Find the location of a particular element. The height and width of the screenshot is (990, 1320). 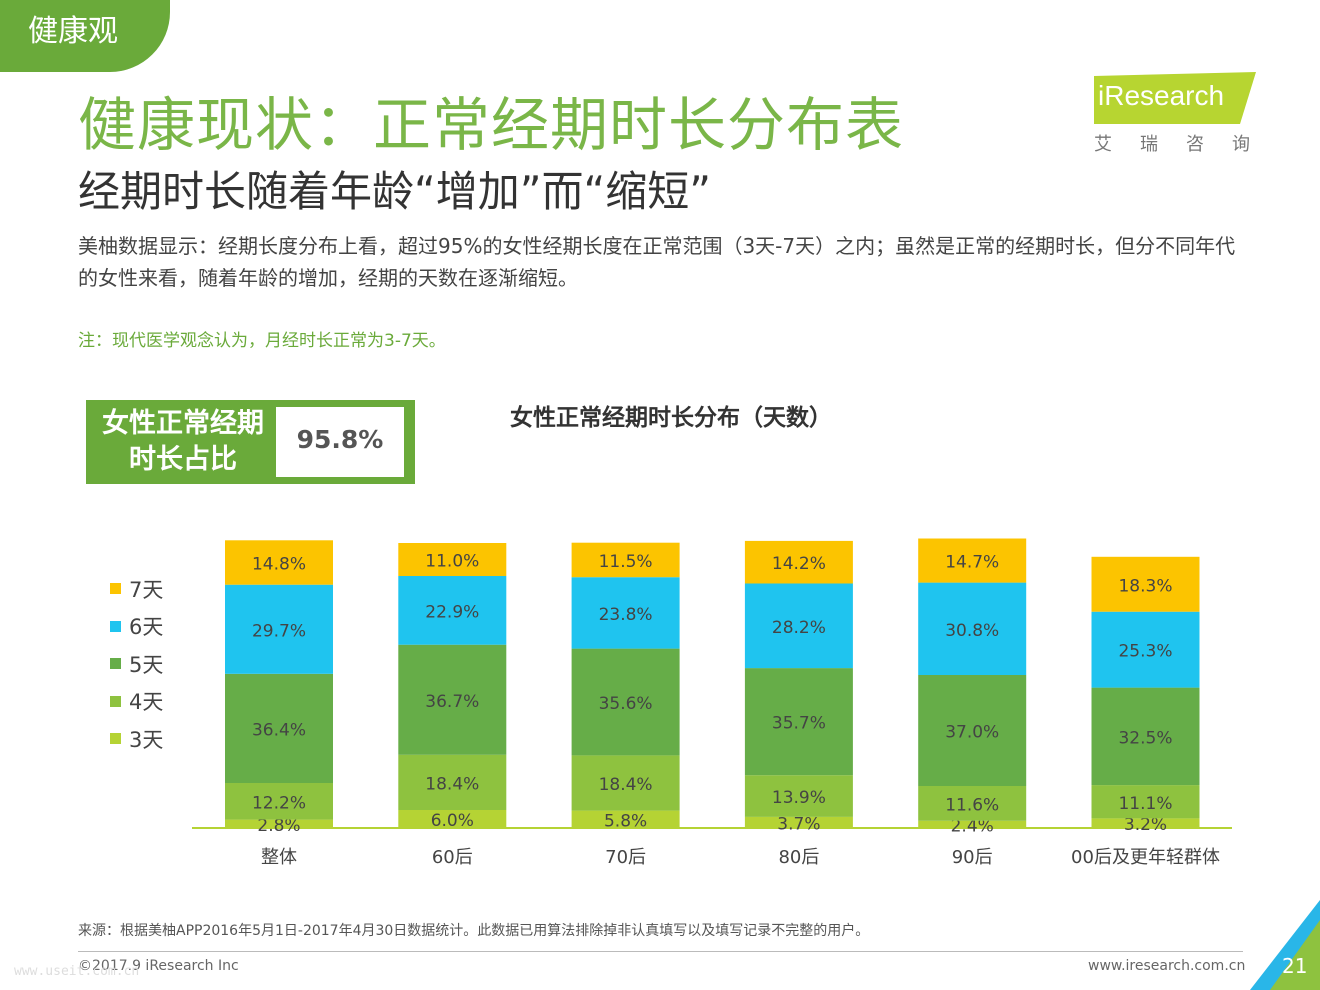

chart-title: 女性正常经期时长分布（天数） is located at coordinates (671, 418).